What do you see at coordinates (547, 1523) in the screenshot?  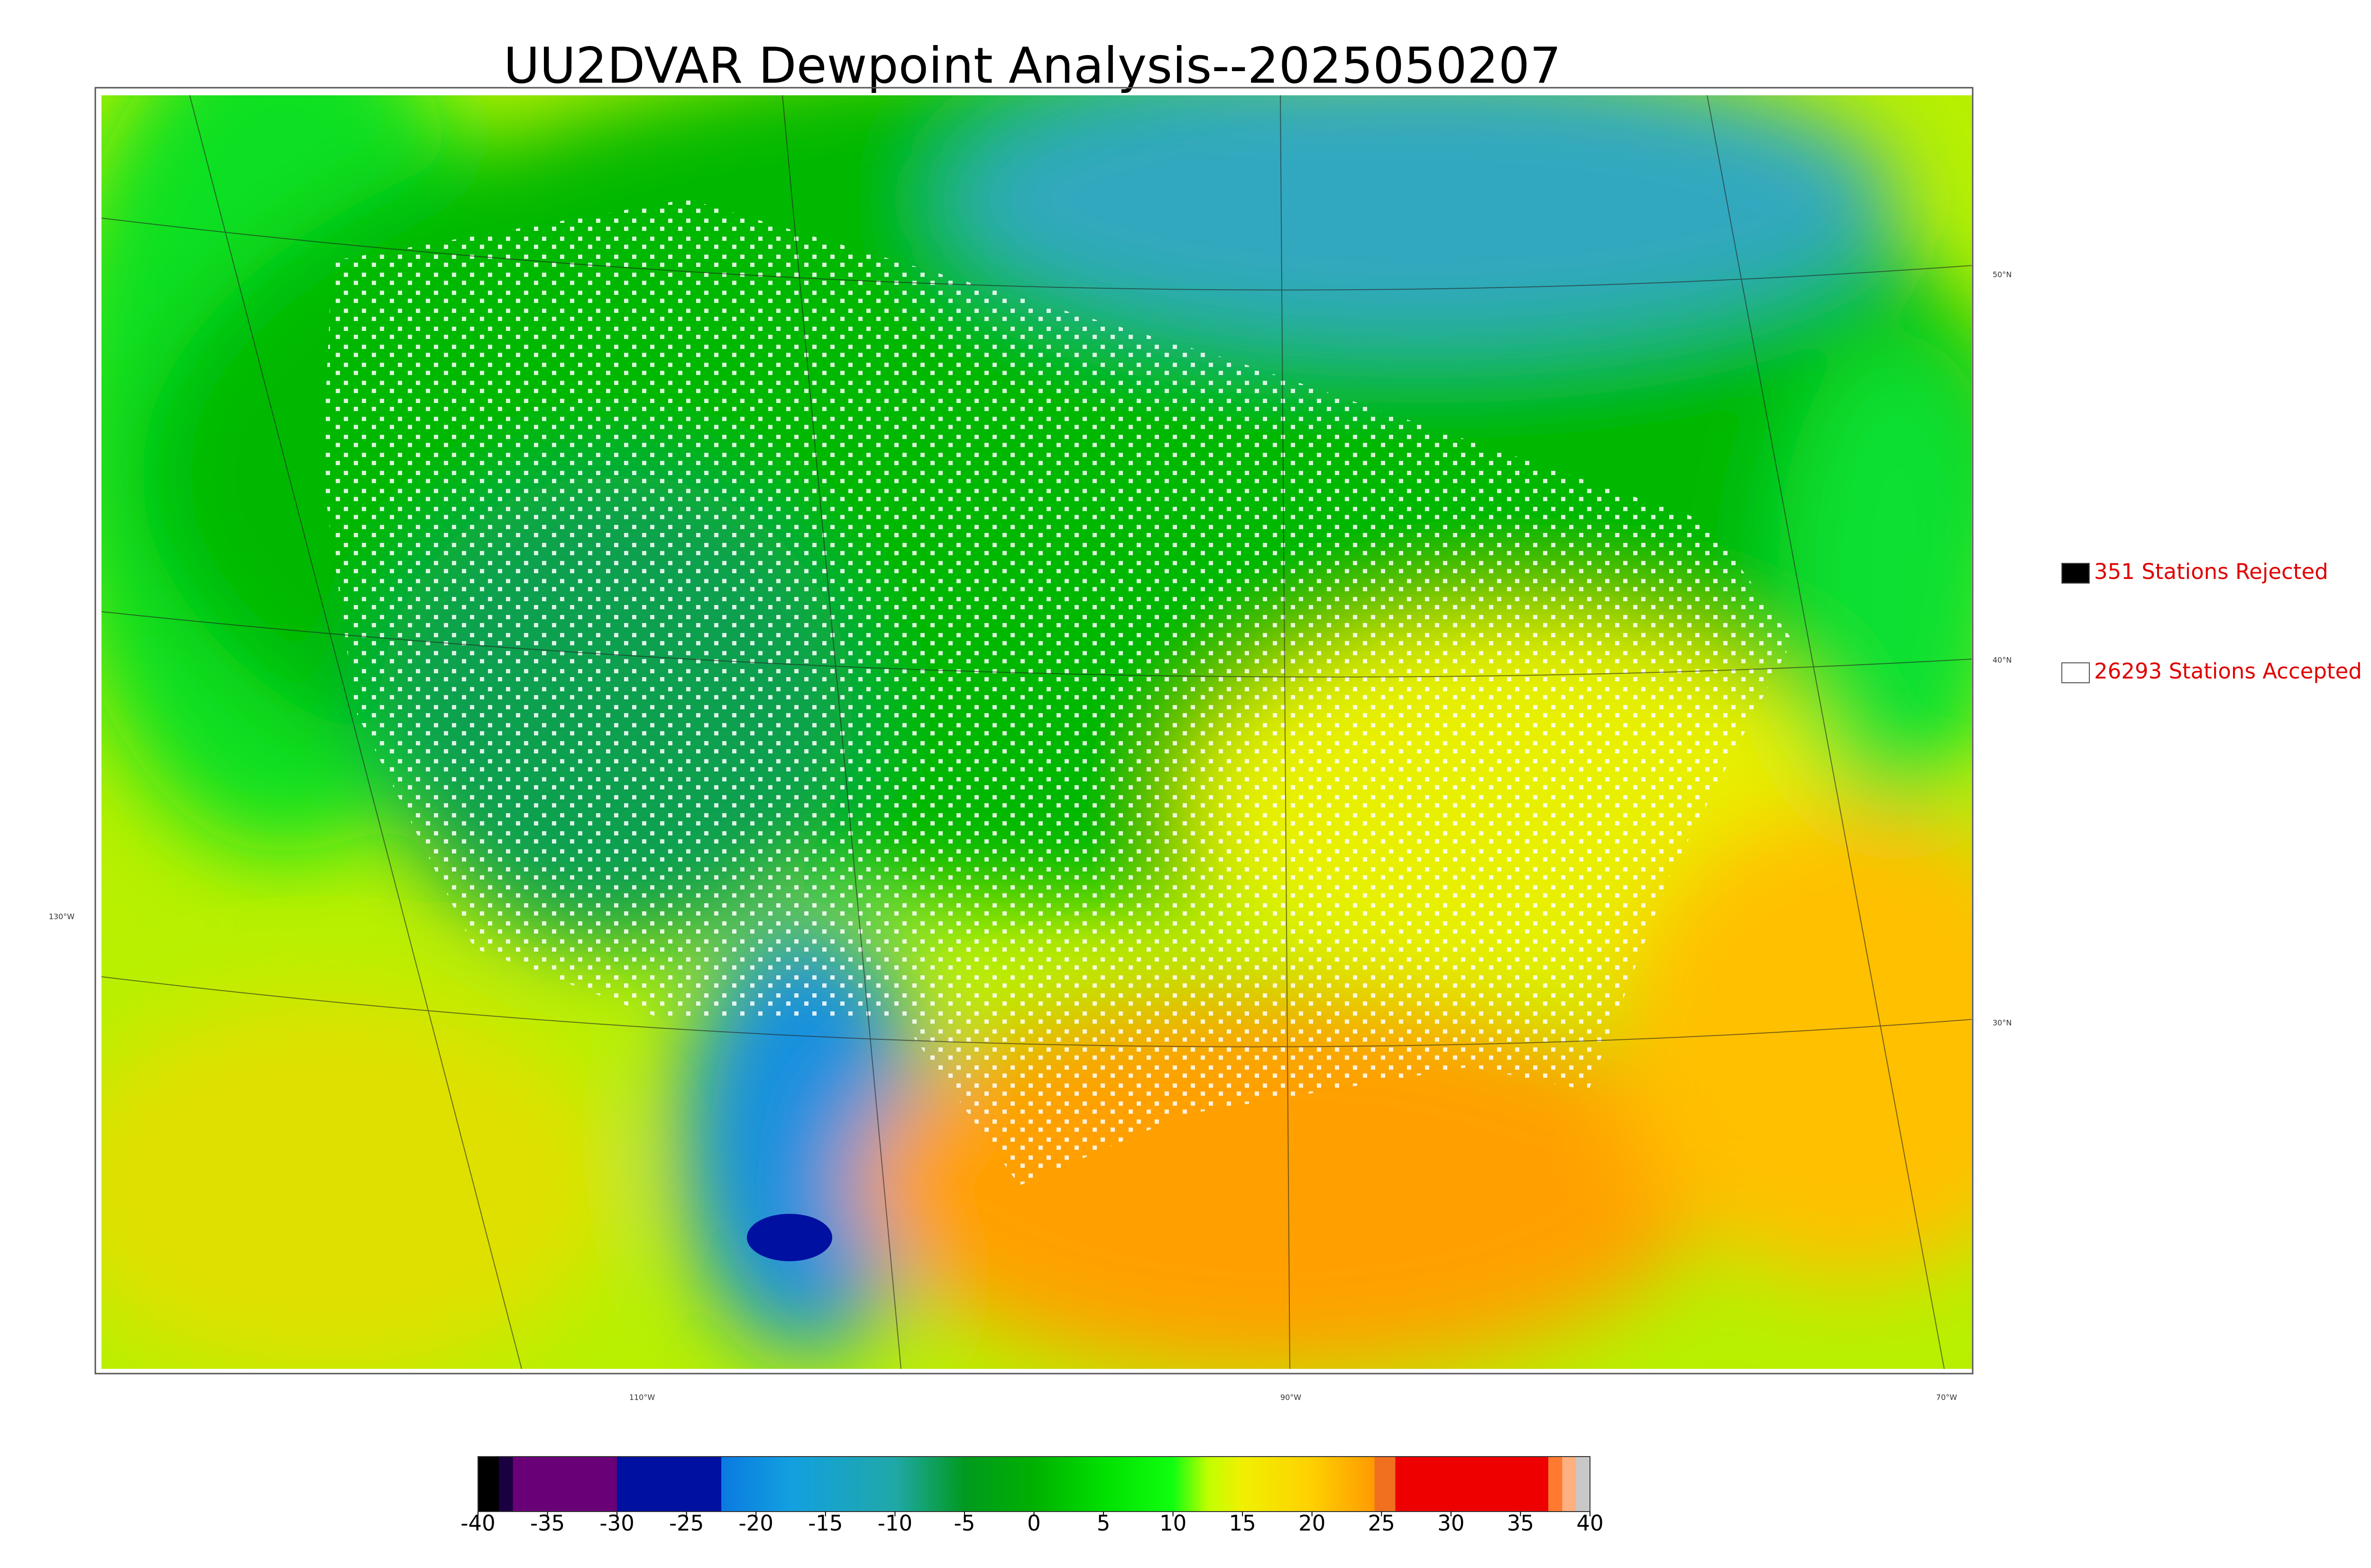 I see `colorbar-tick-label: -35` at bounding box center [547, 1523].